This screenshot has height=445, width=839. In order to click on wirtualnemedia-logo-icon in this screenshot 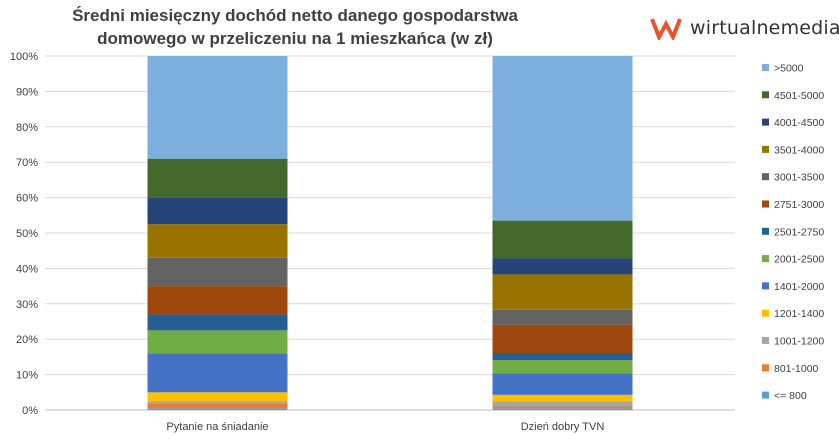, I will do `click(666, 29)`.